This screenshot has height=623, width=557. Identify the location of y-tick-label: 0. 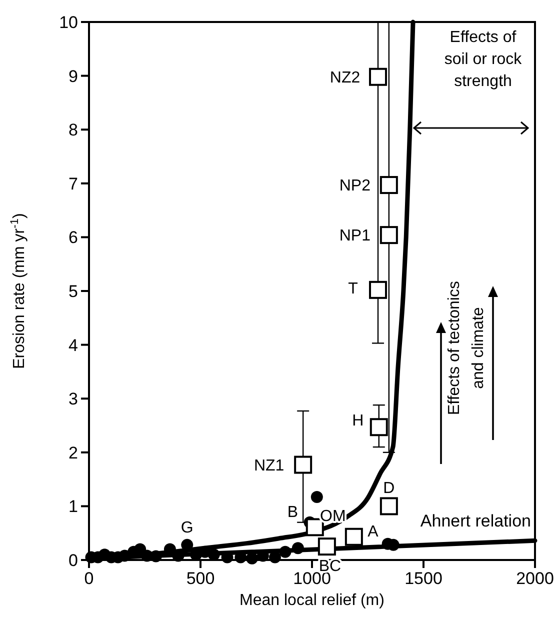
(73, 560).